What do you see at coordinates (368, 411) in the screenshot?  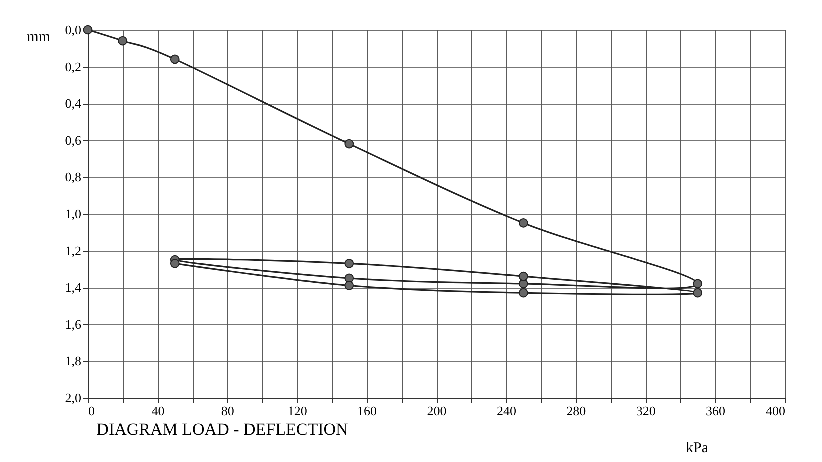 I see `x-tick-label: 160` at bounding box center [368, 411].